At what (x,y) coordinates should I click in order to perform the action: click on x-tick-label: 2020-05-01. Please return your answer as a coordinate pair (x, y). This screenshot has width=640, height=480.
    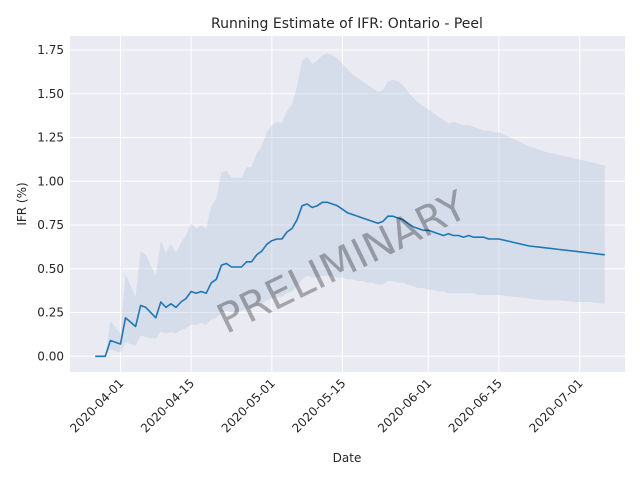
    Looking at the image, I should click on (248, 405).